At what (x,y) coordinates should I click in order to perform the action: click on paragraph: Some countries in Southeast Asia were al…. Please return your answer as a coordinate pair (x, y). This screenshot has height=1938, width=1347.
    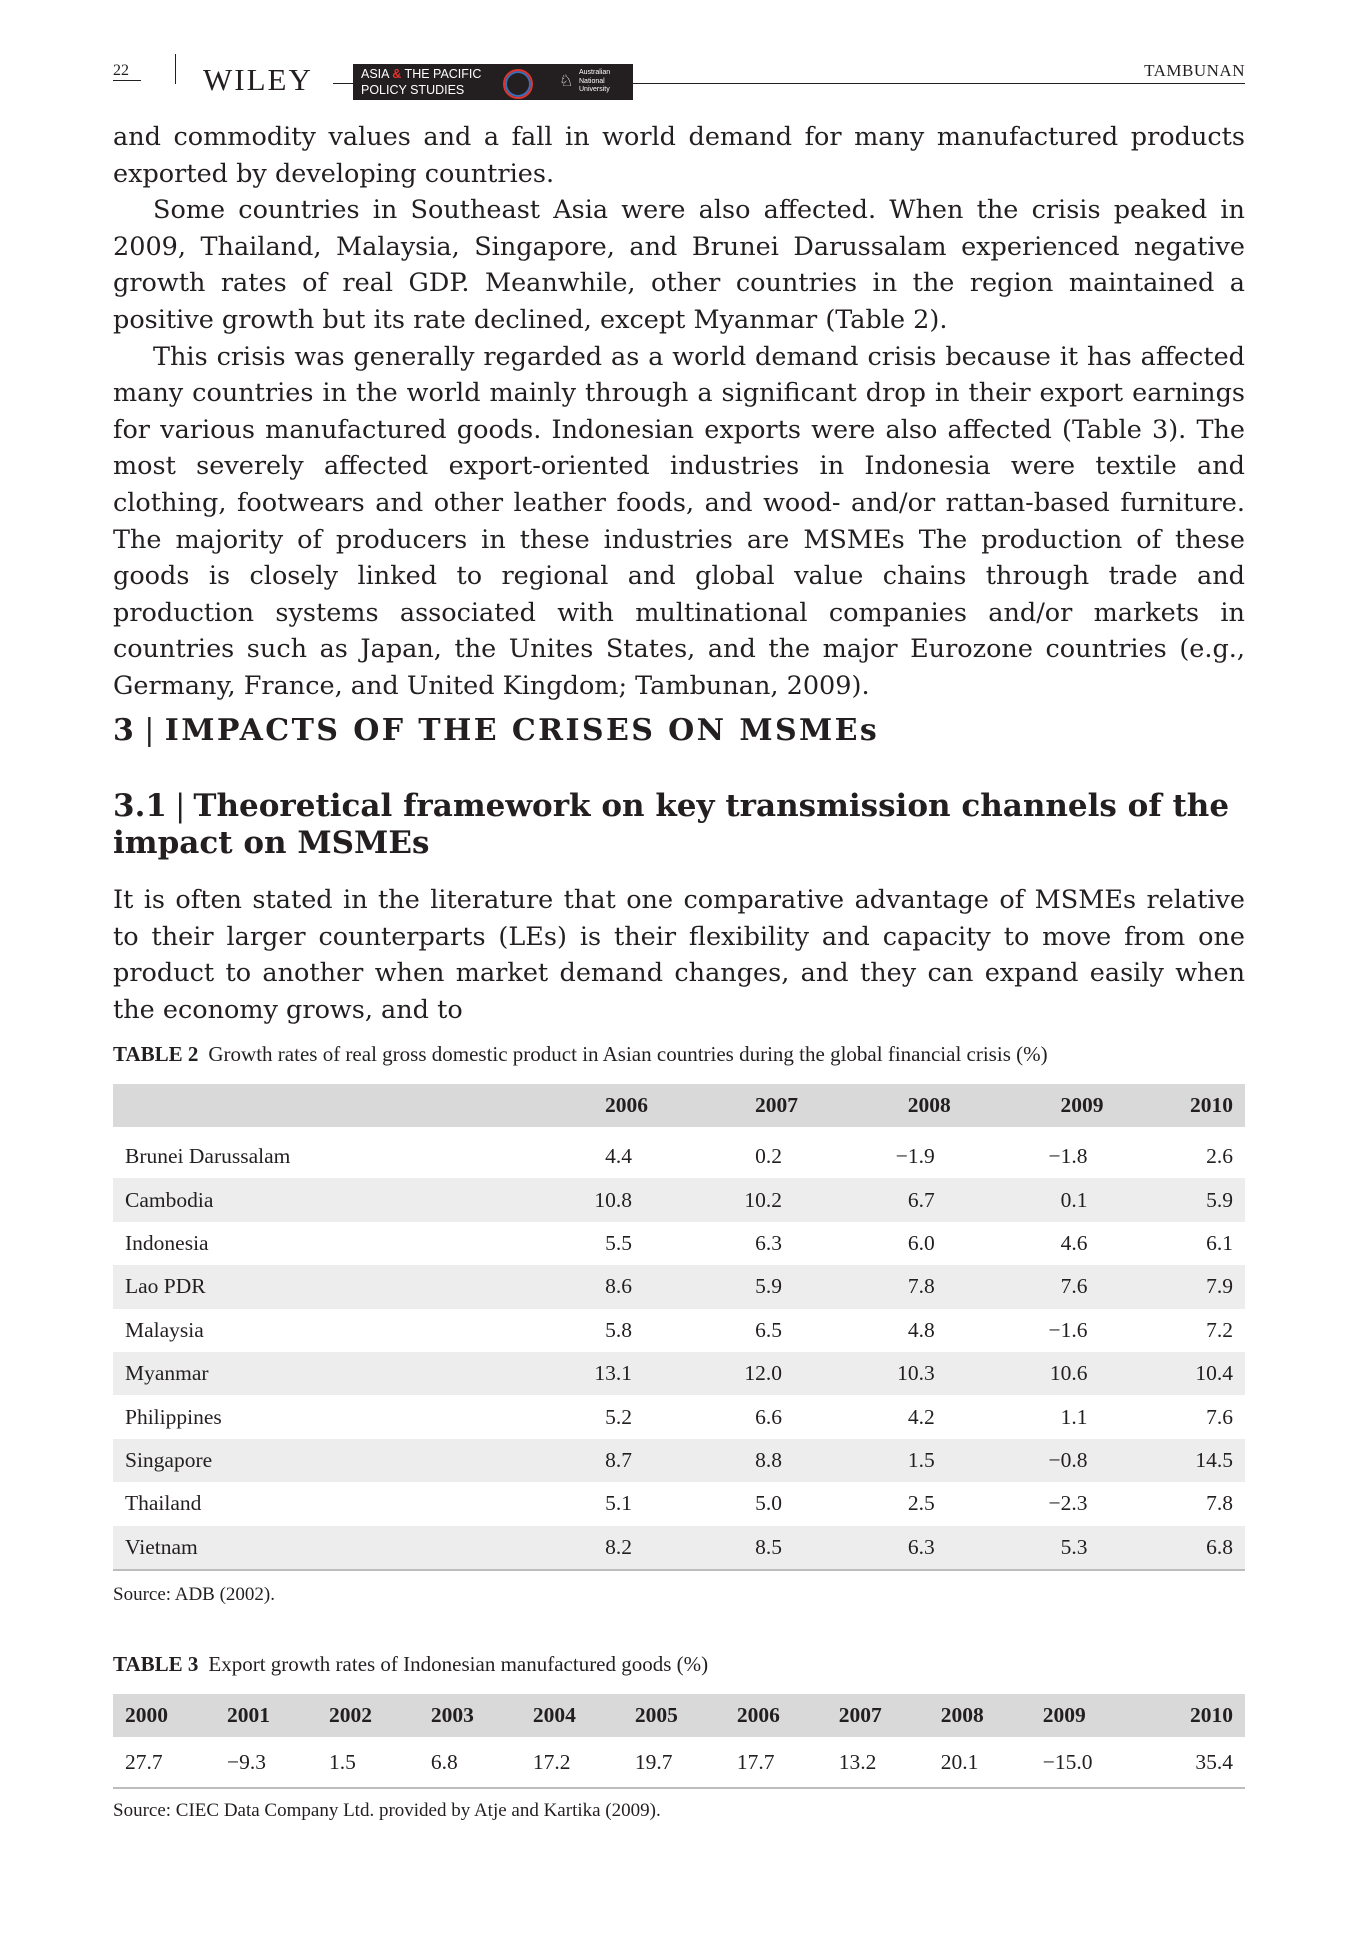
    Looking at the image, I should click on (679, 265).